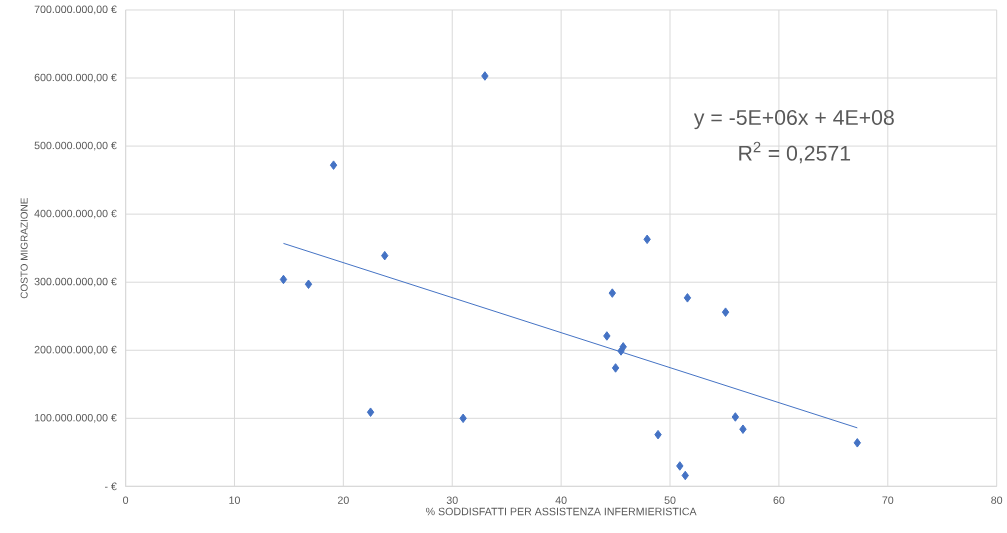 This screenshot has height=533, width=1007. I want to click on y-tick-label: 700.000.000,00 €, so click(75, 10).